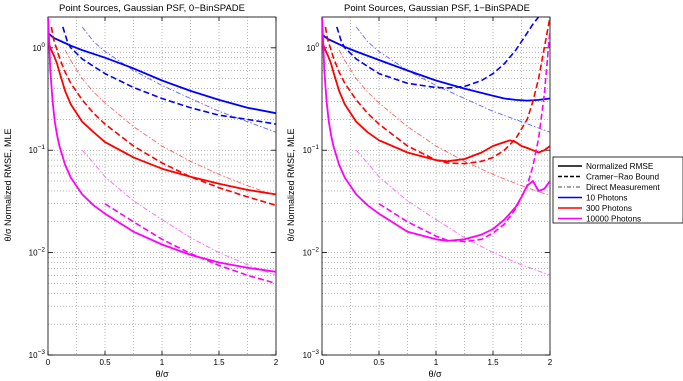 The image size is (683, 381). Describe the element at coordinates (623, 187) in the screenshot. I see `legend-label: Direct Measurement` at that location.